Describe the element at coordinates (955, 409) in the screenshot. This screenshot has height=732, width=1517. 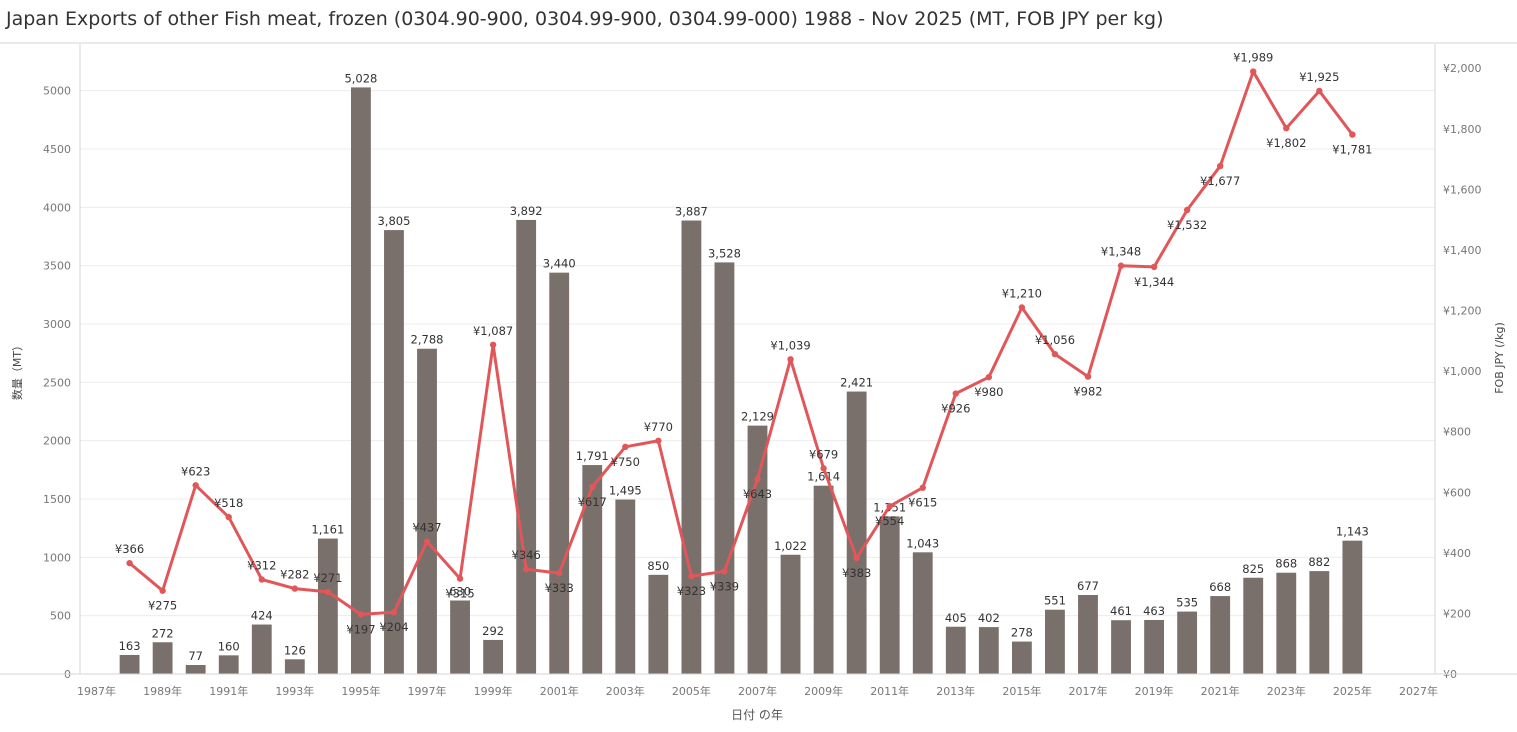
I see `price-label: ¥926` at that location.